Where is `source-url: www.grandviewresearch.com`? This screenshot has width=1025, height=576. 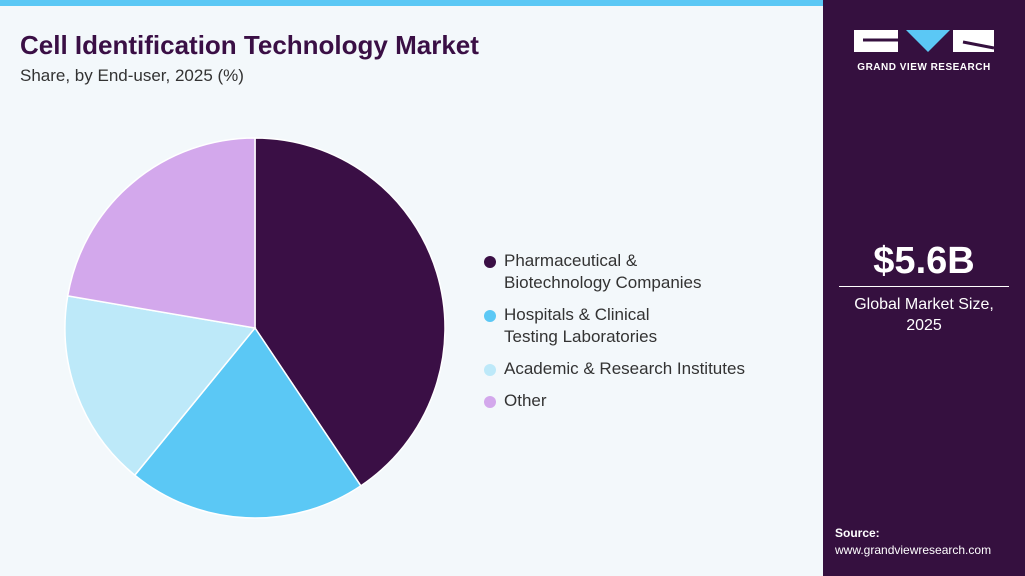 source-url: www.grandviewresearch.com is located at coordinates (913, 550).